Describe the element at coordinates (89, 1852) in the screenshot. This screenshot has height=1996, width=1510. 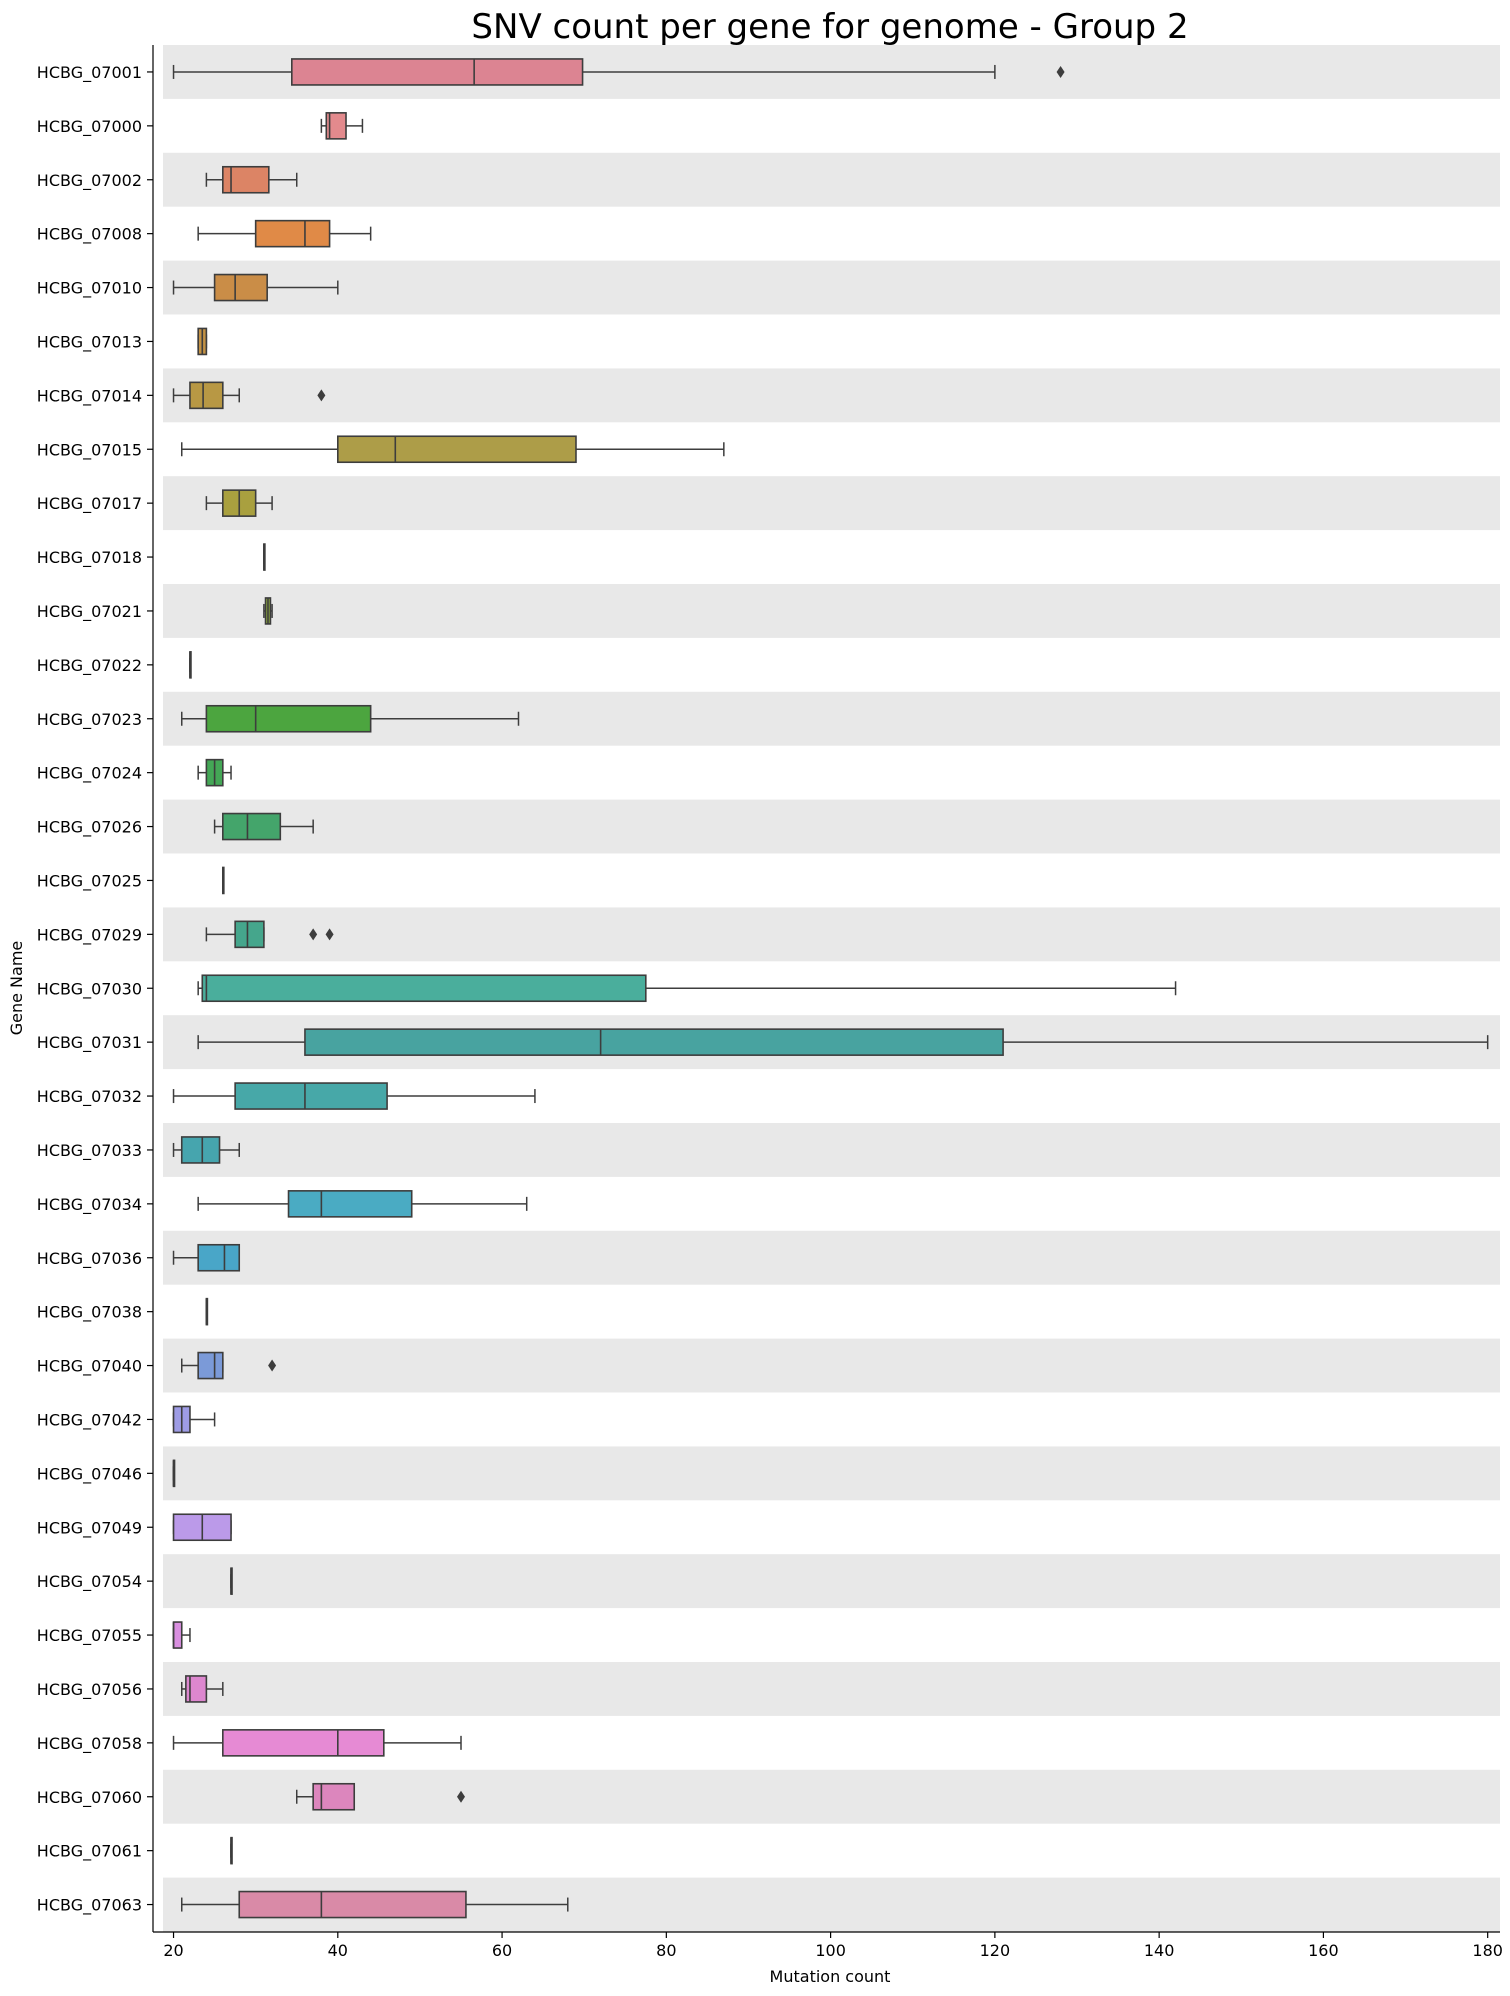
I see `y-tick-label: HCBG_07061` at that location.